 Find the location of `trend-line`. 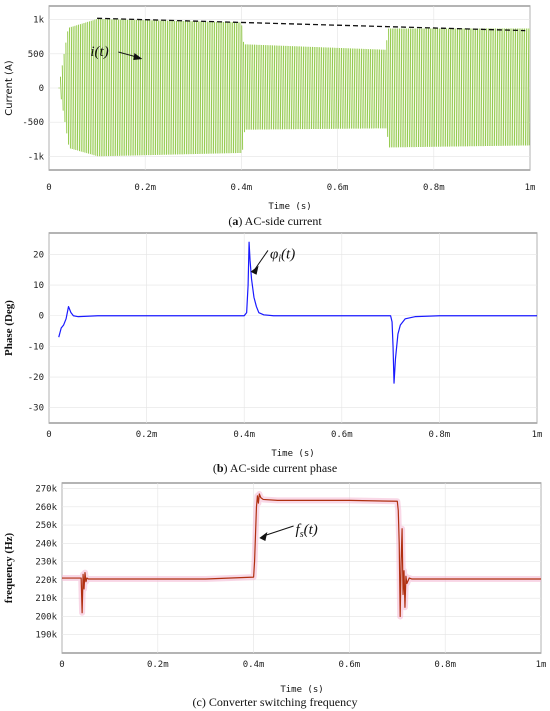

trend-line is located at coordinates (311, 24).